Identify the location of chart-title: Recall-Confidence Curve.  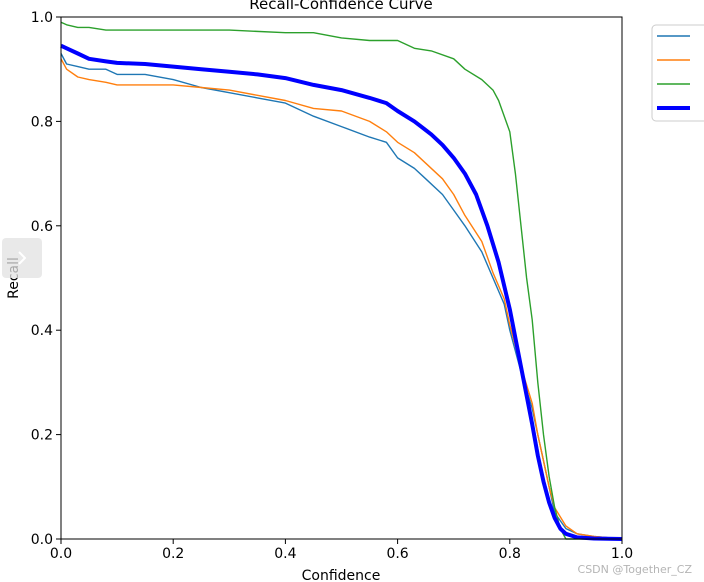
(341, 6).